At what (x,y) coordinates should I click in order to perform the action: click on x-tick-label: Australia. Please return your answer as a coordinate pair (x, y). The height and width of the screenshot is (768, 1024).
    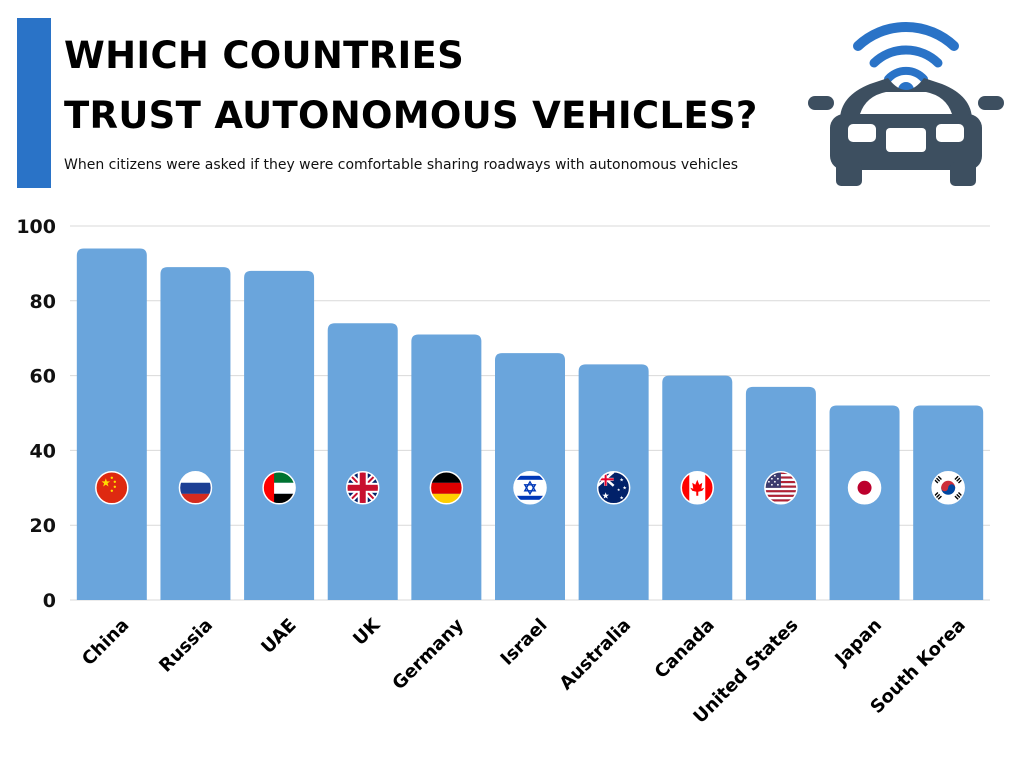
    Looking at the image, I should click on (596, 655).